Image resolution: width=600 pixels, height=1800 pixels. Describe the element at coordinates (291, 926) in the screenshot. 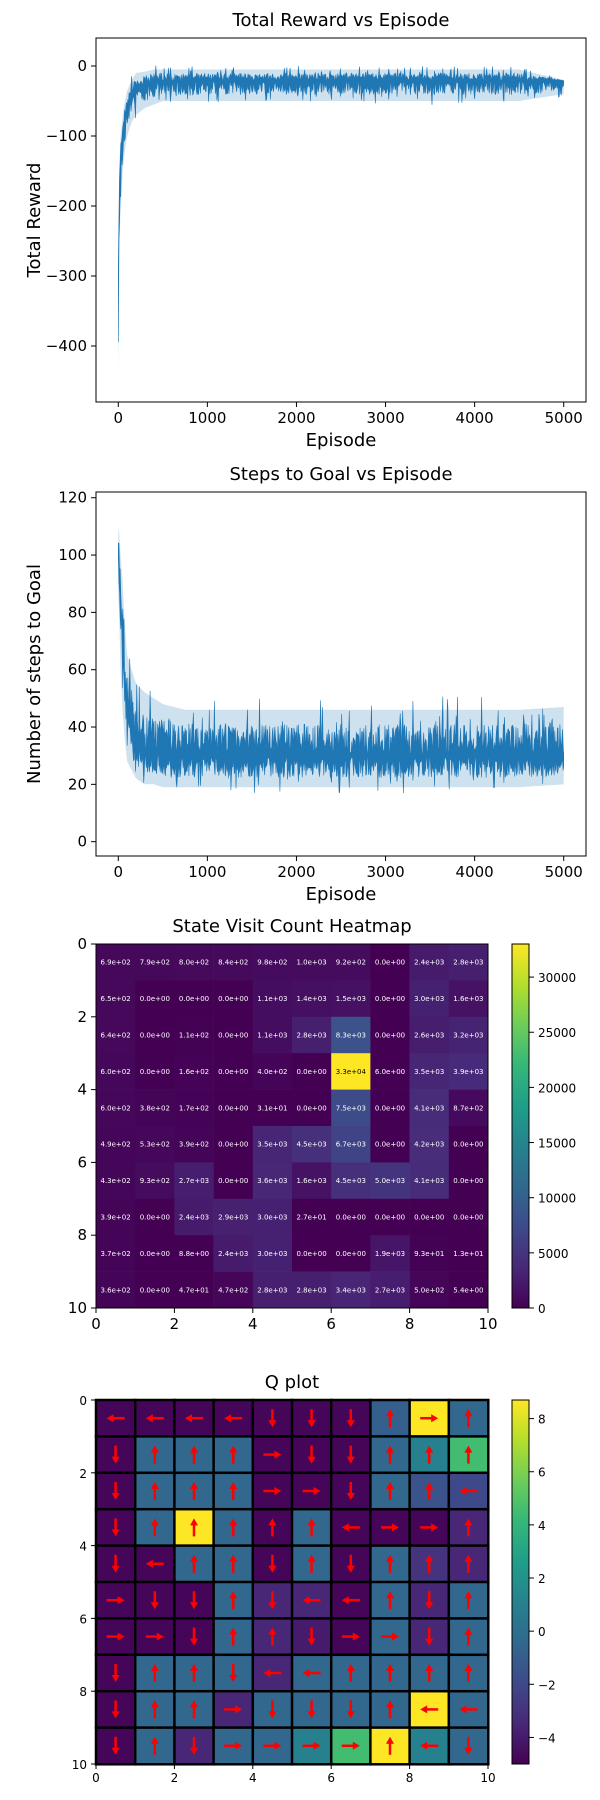

I see `chart3-title: State Visit Count Heatmap` at that location.